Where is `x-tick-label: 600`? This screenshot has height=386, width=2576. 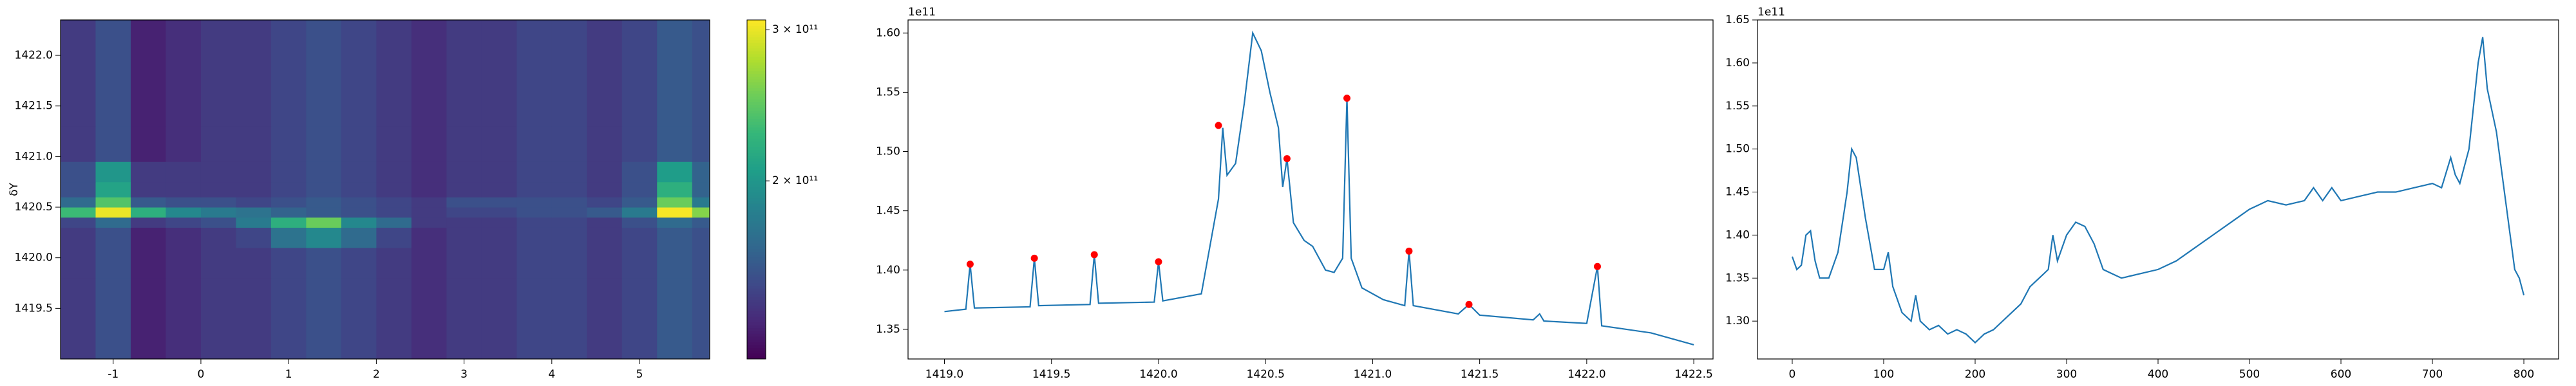 x-tick-label: 600 is located at coordinates (2341, 374).